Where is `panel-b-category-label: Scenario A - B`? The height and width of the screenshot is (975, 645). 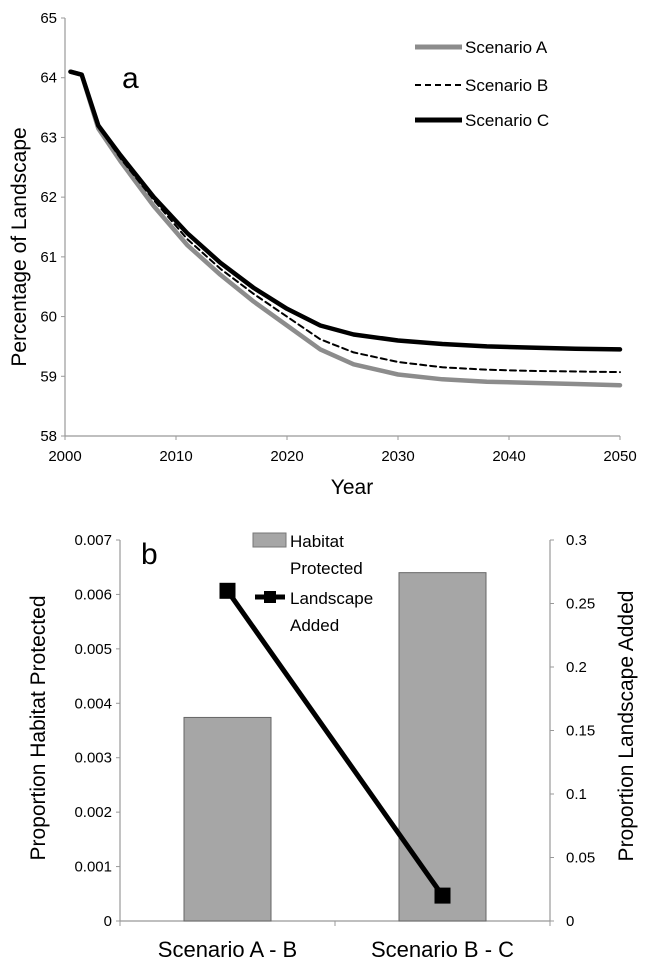
panel-b-category-label: Scenario A - B is located at coordinates (227, 949).